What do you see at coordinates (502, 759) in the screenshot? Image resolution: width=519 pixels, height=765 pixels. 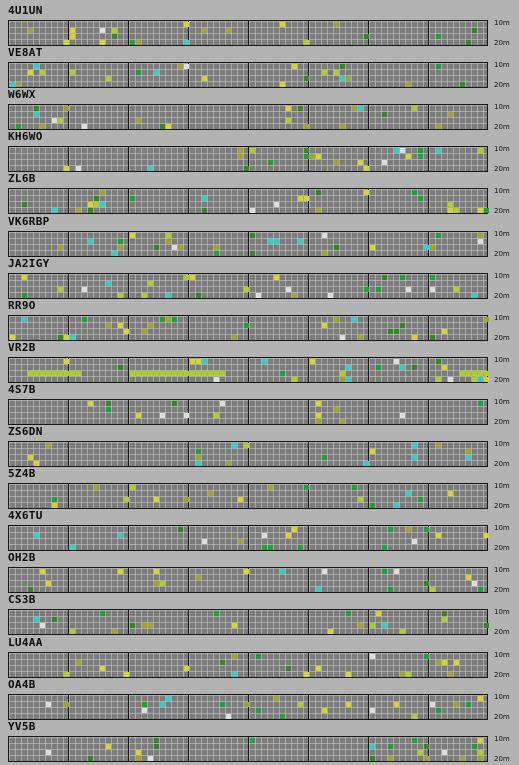 I see `band-label-bottom: 20m` at bounding box center [502, 759].